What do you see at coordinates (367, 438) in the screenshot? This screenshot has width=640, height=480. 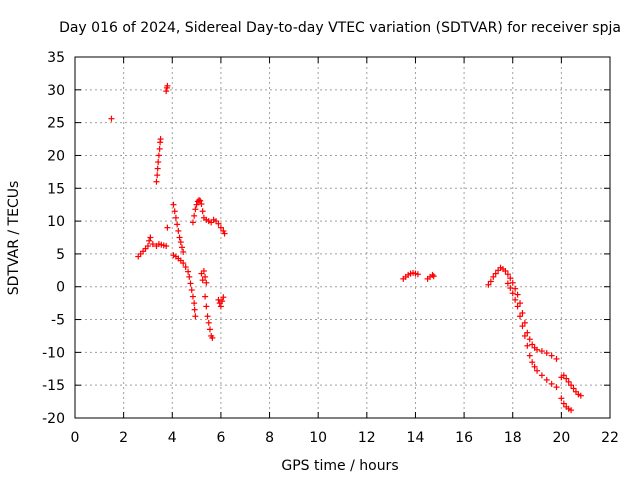 I see `x-tick-label: 12` at bounding box center [367, 438].